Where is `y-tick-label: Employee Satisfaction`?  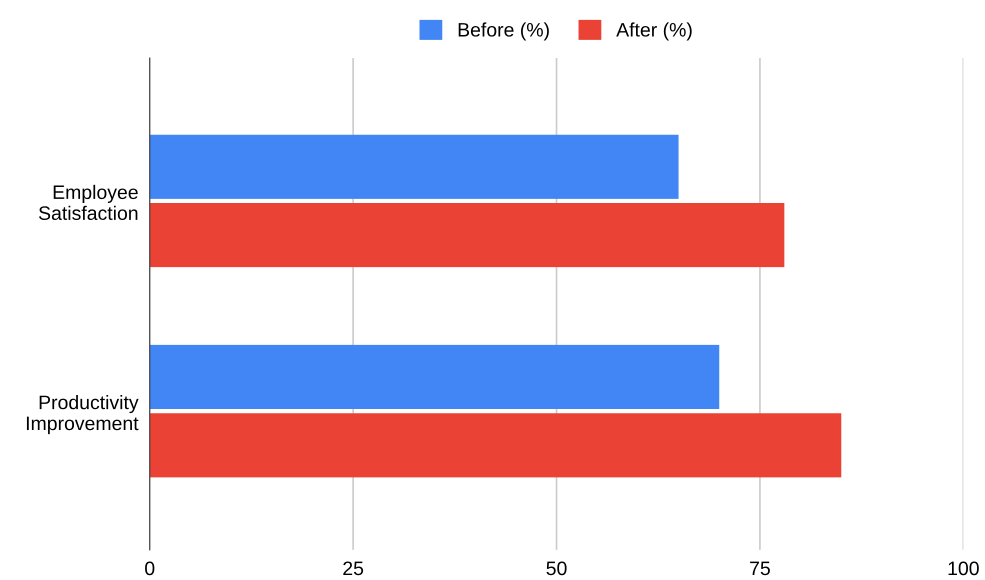
y-tick-label: Employee Satisfaction is located at coordinates (88, 202).